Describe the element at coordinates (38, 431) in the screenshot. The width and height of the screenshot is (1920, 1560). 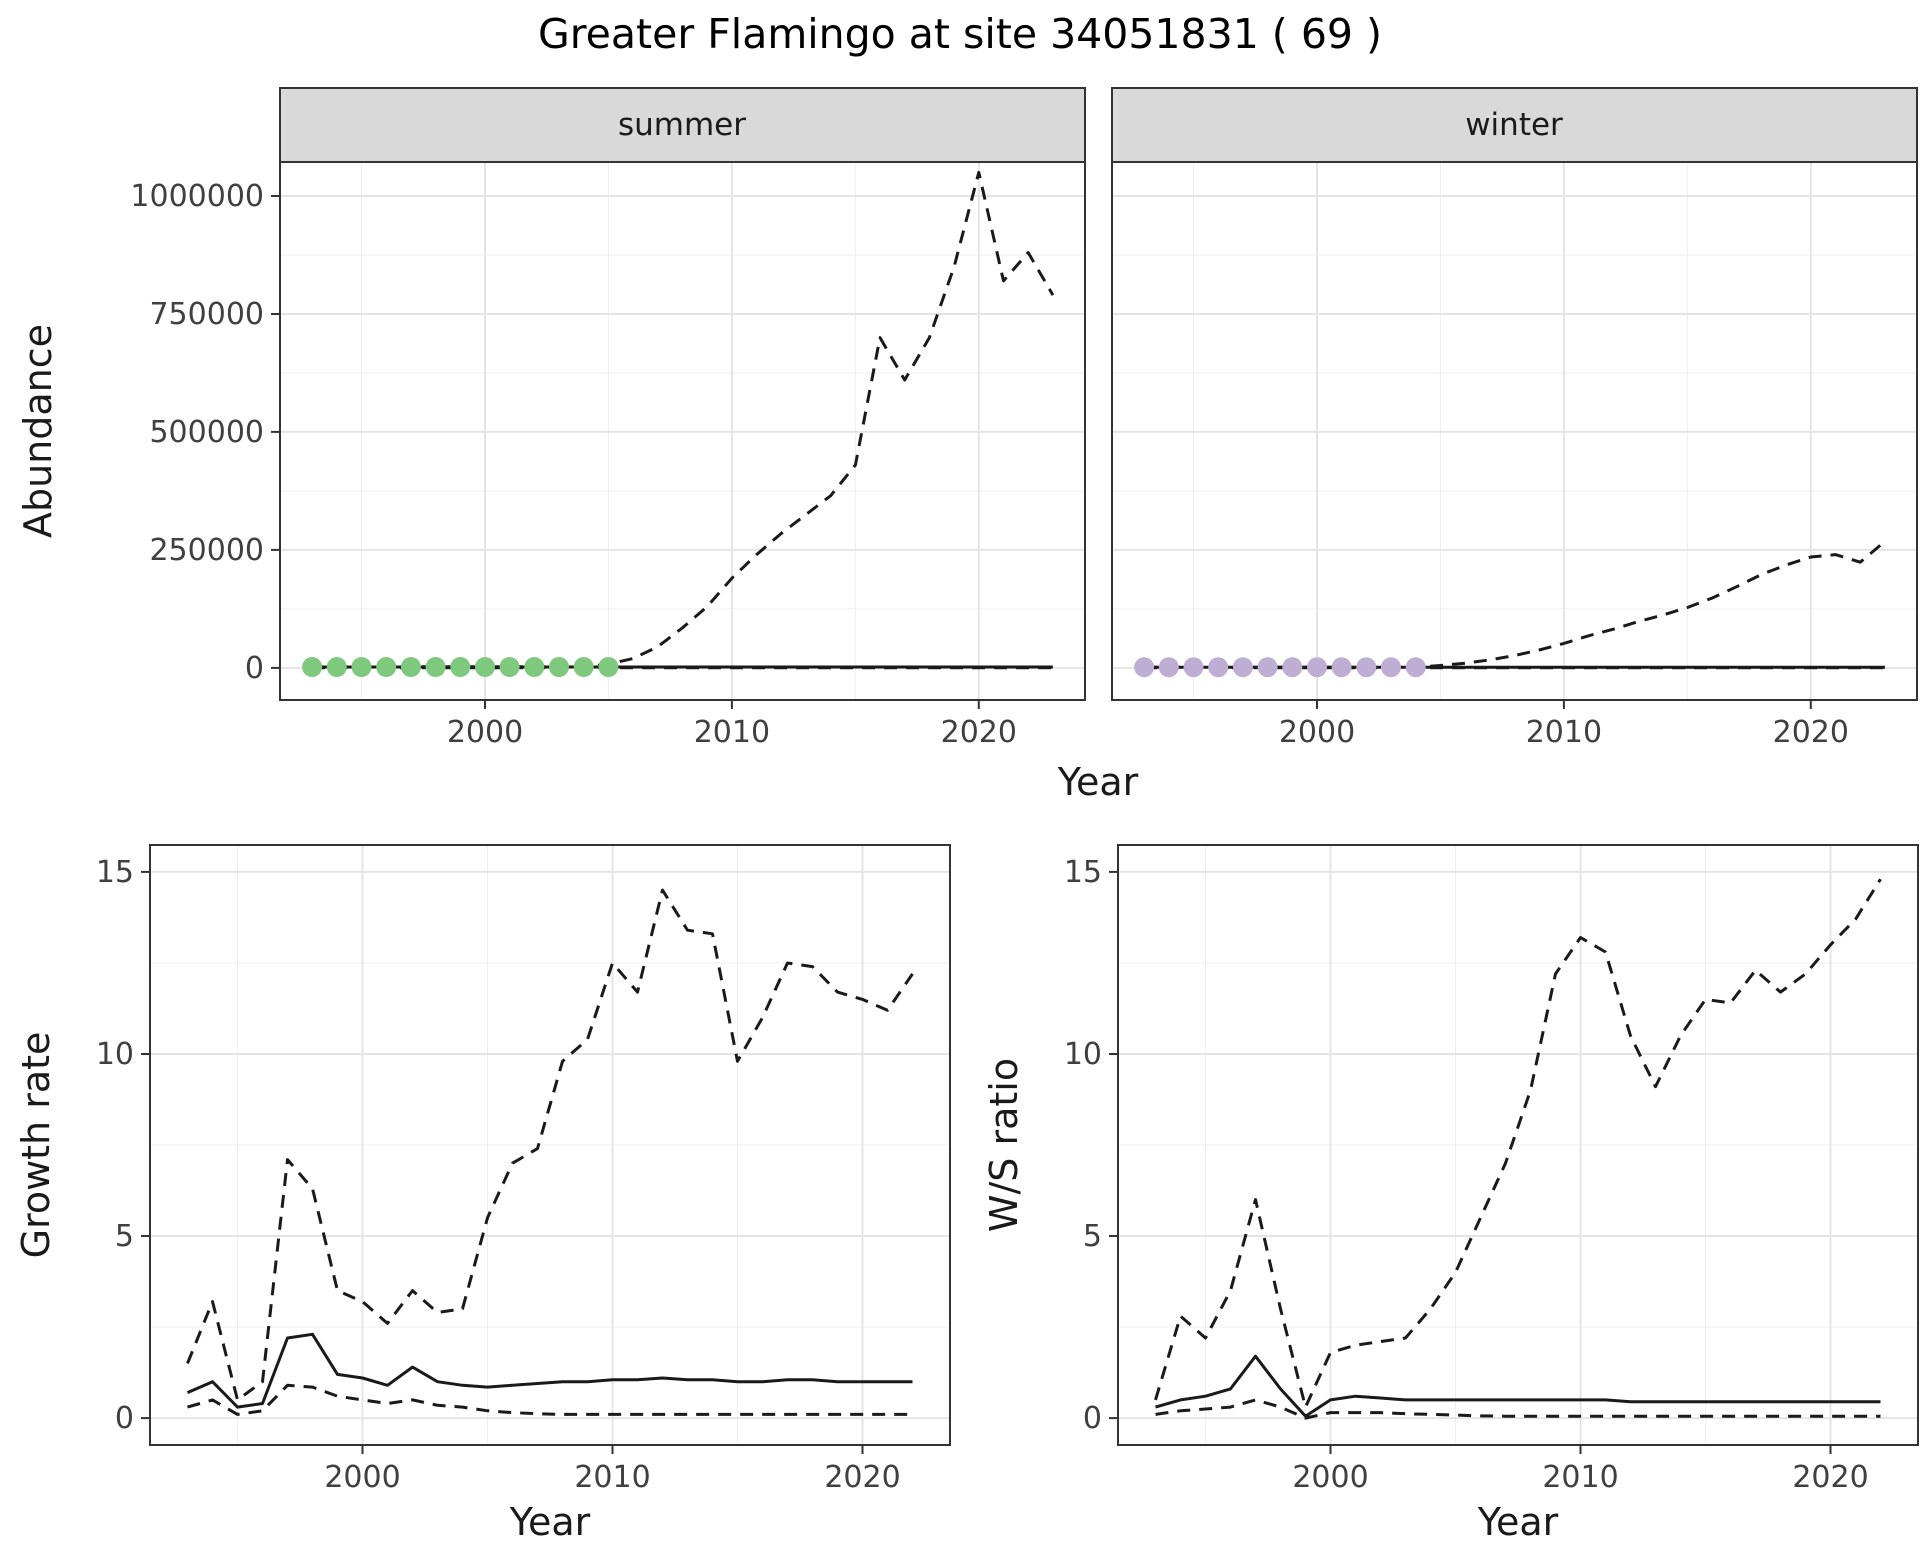
I see `abundance-y-axis-label: Abundance` at that location.